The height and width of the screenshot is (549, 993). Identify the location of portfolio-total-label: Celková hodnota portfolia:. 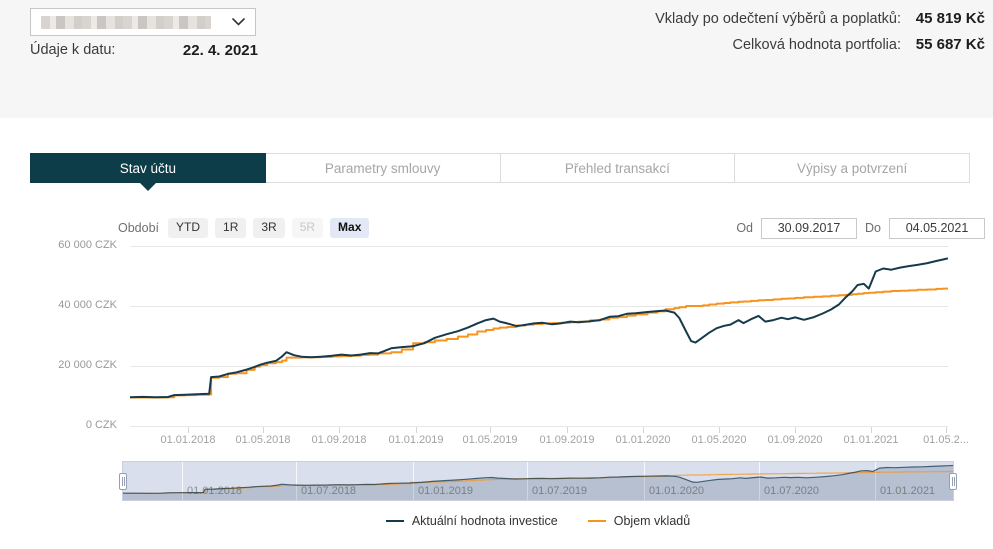
(816, 45).